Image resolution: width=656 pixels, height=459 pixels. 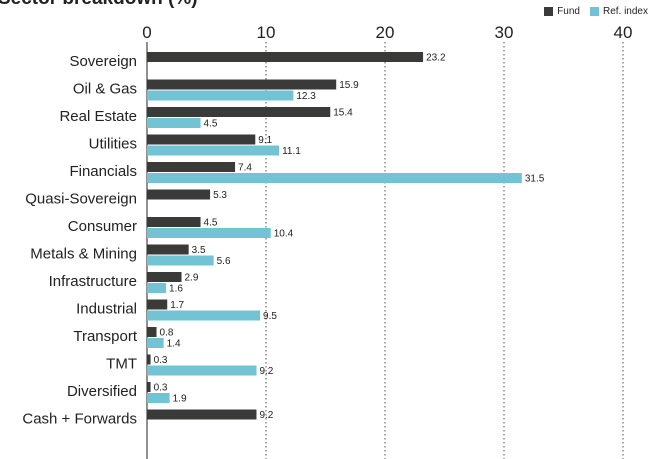 I want to click on fund-value-label: 15.9, so click(x=349, y=85).